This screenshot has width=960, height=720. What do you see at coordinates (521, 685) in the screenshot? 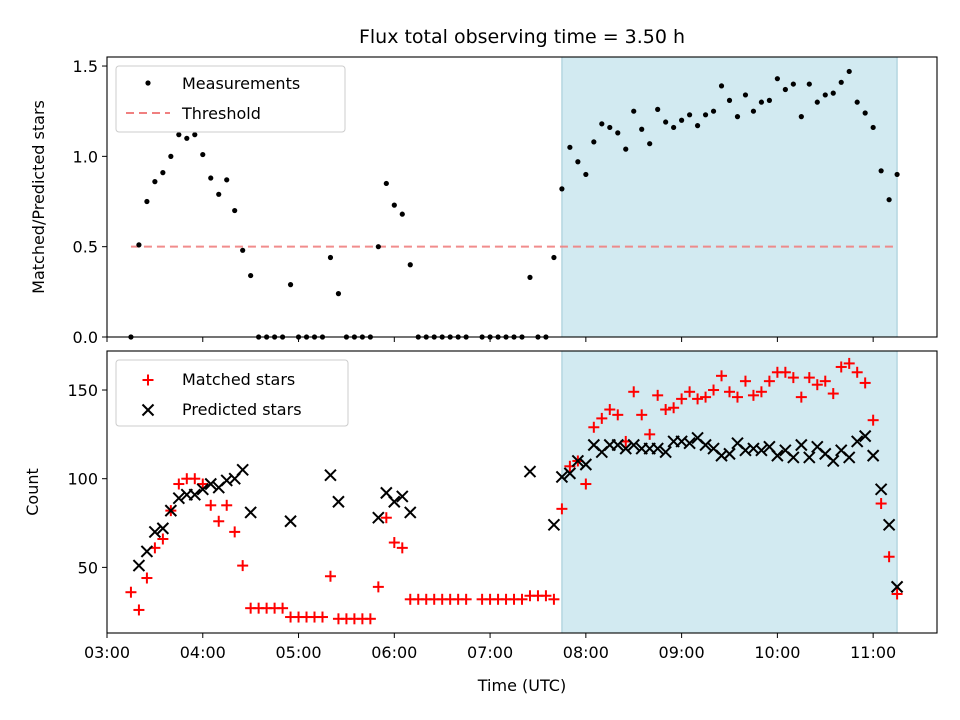
I see `x-axis-label: Time (UTC)` at bounding box center [521, 685].